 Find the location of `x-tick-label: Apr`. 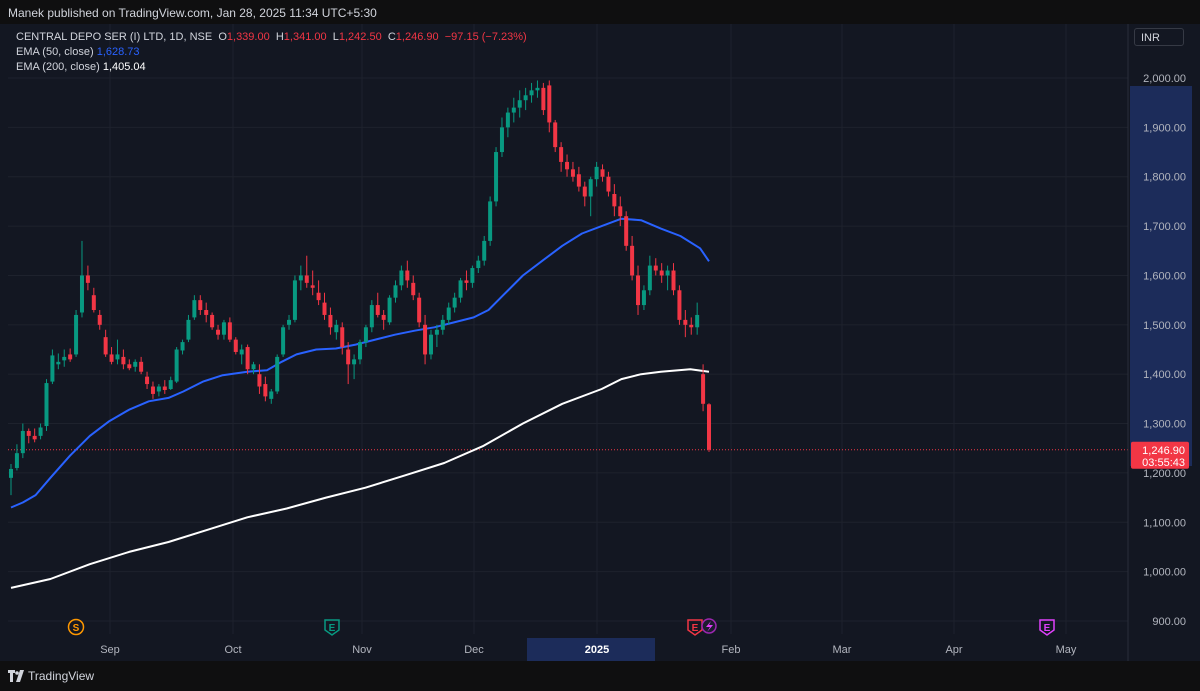

x-tick-label: Apr is located at coordinates (953, 650).